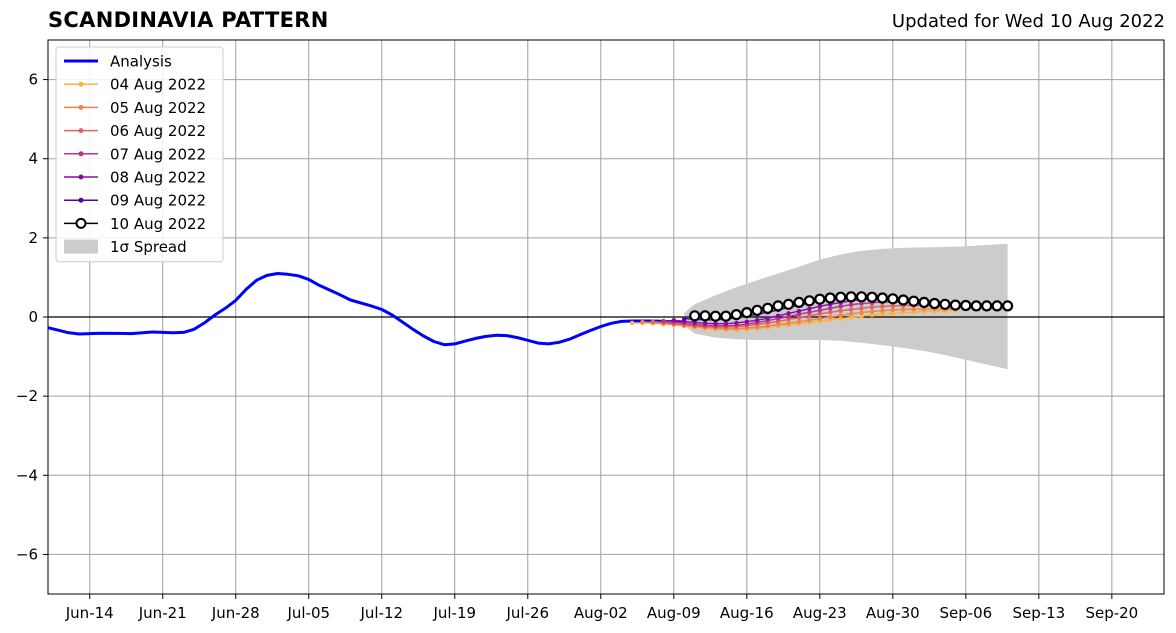 The height and width of the screenshot is (633, 1176). I want to click on x-tick-label: Aug-02, so click(601, 613).